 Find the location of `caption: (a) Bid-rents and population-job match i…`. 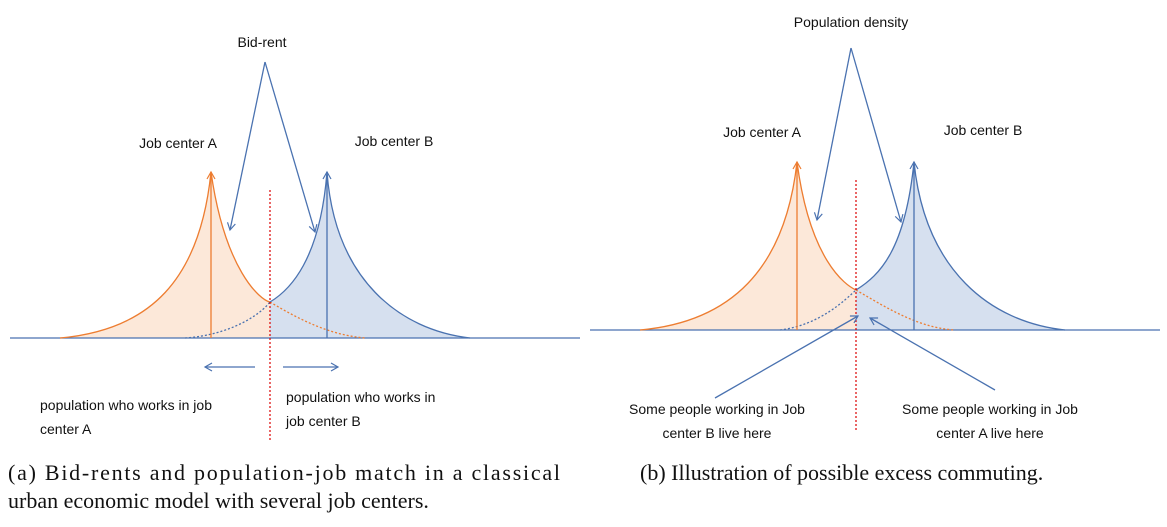

caption: (a) Bid-rents and population-job match i… is located at coordinates (284, 472).